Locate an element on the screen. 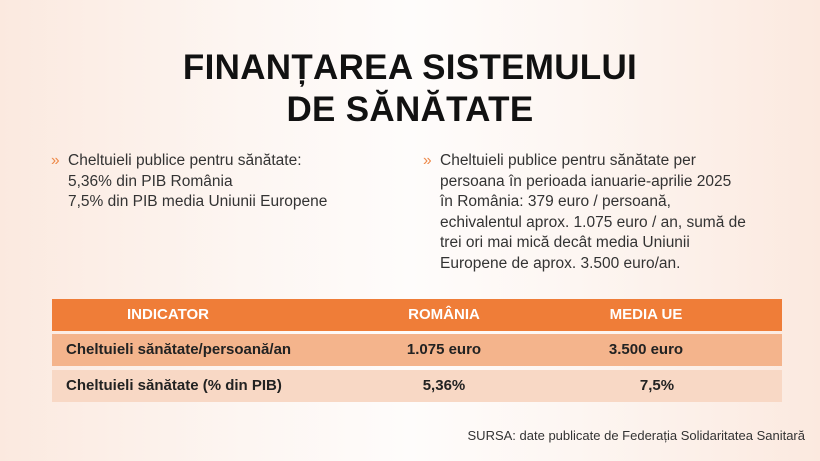 This screenshot has height=461, width=820. title: FINANȚAREA SISTEMULUI is located at coordinates (410, 67).